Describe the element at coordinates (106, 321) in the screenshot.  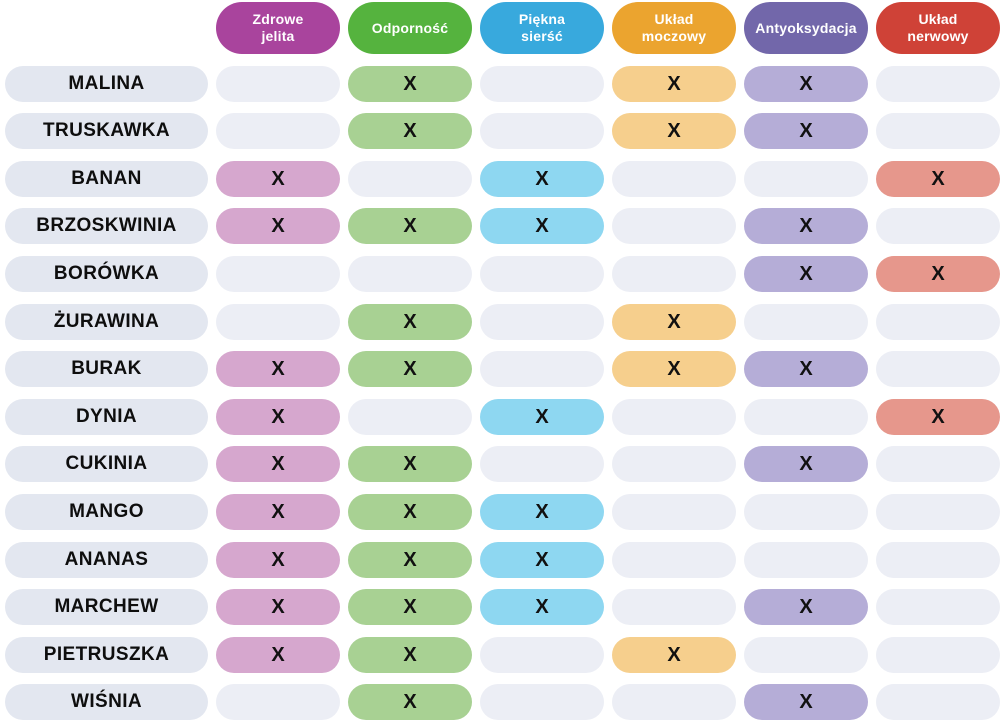
I see `row-label: ŻURAWINA` at that location.